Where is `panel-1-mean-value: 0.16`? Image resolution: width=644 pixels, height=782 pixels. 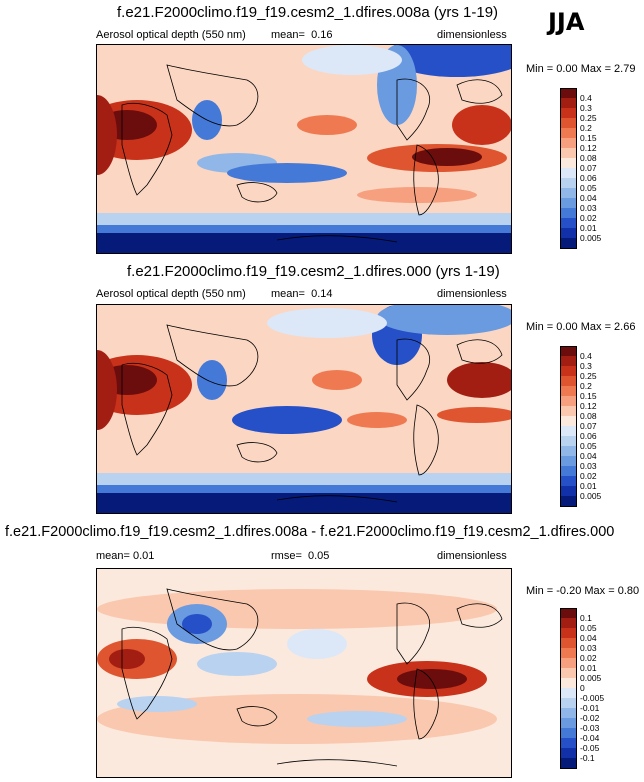 panel-1-mean-value: 0.16 is located at coordinates (322, 35).